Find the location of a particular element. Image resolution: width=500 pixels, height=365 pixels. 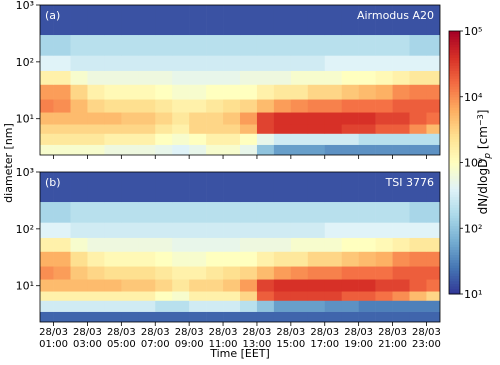

y-tick-label: 10³ is located at coordinates (25, 6).